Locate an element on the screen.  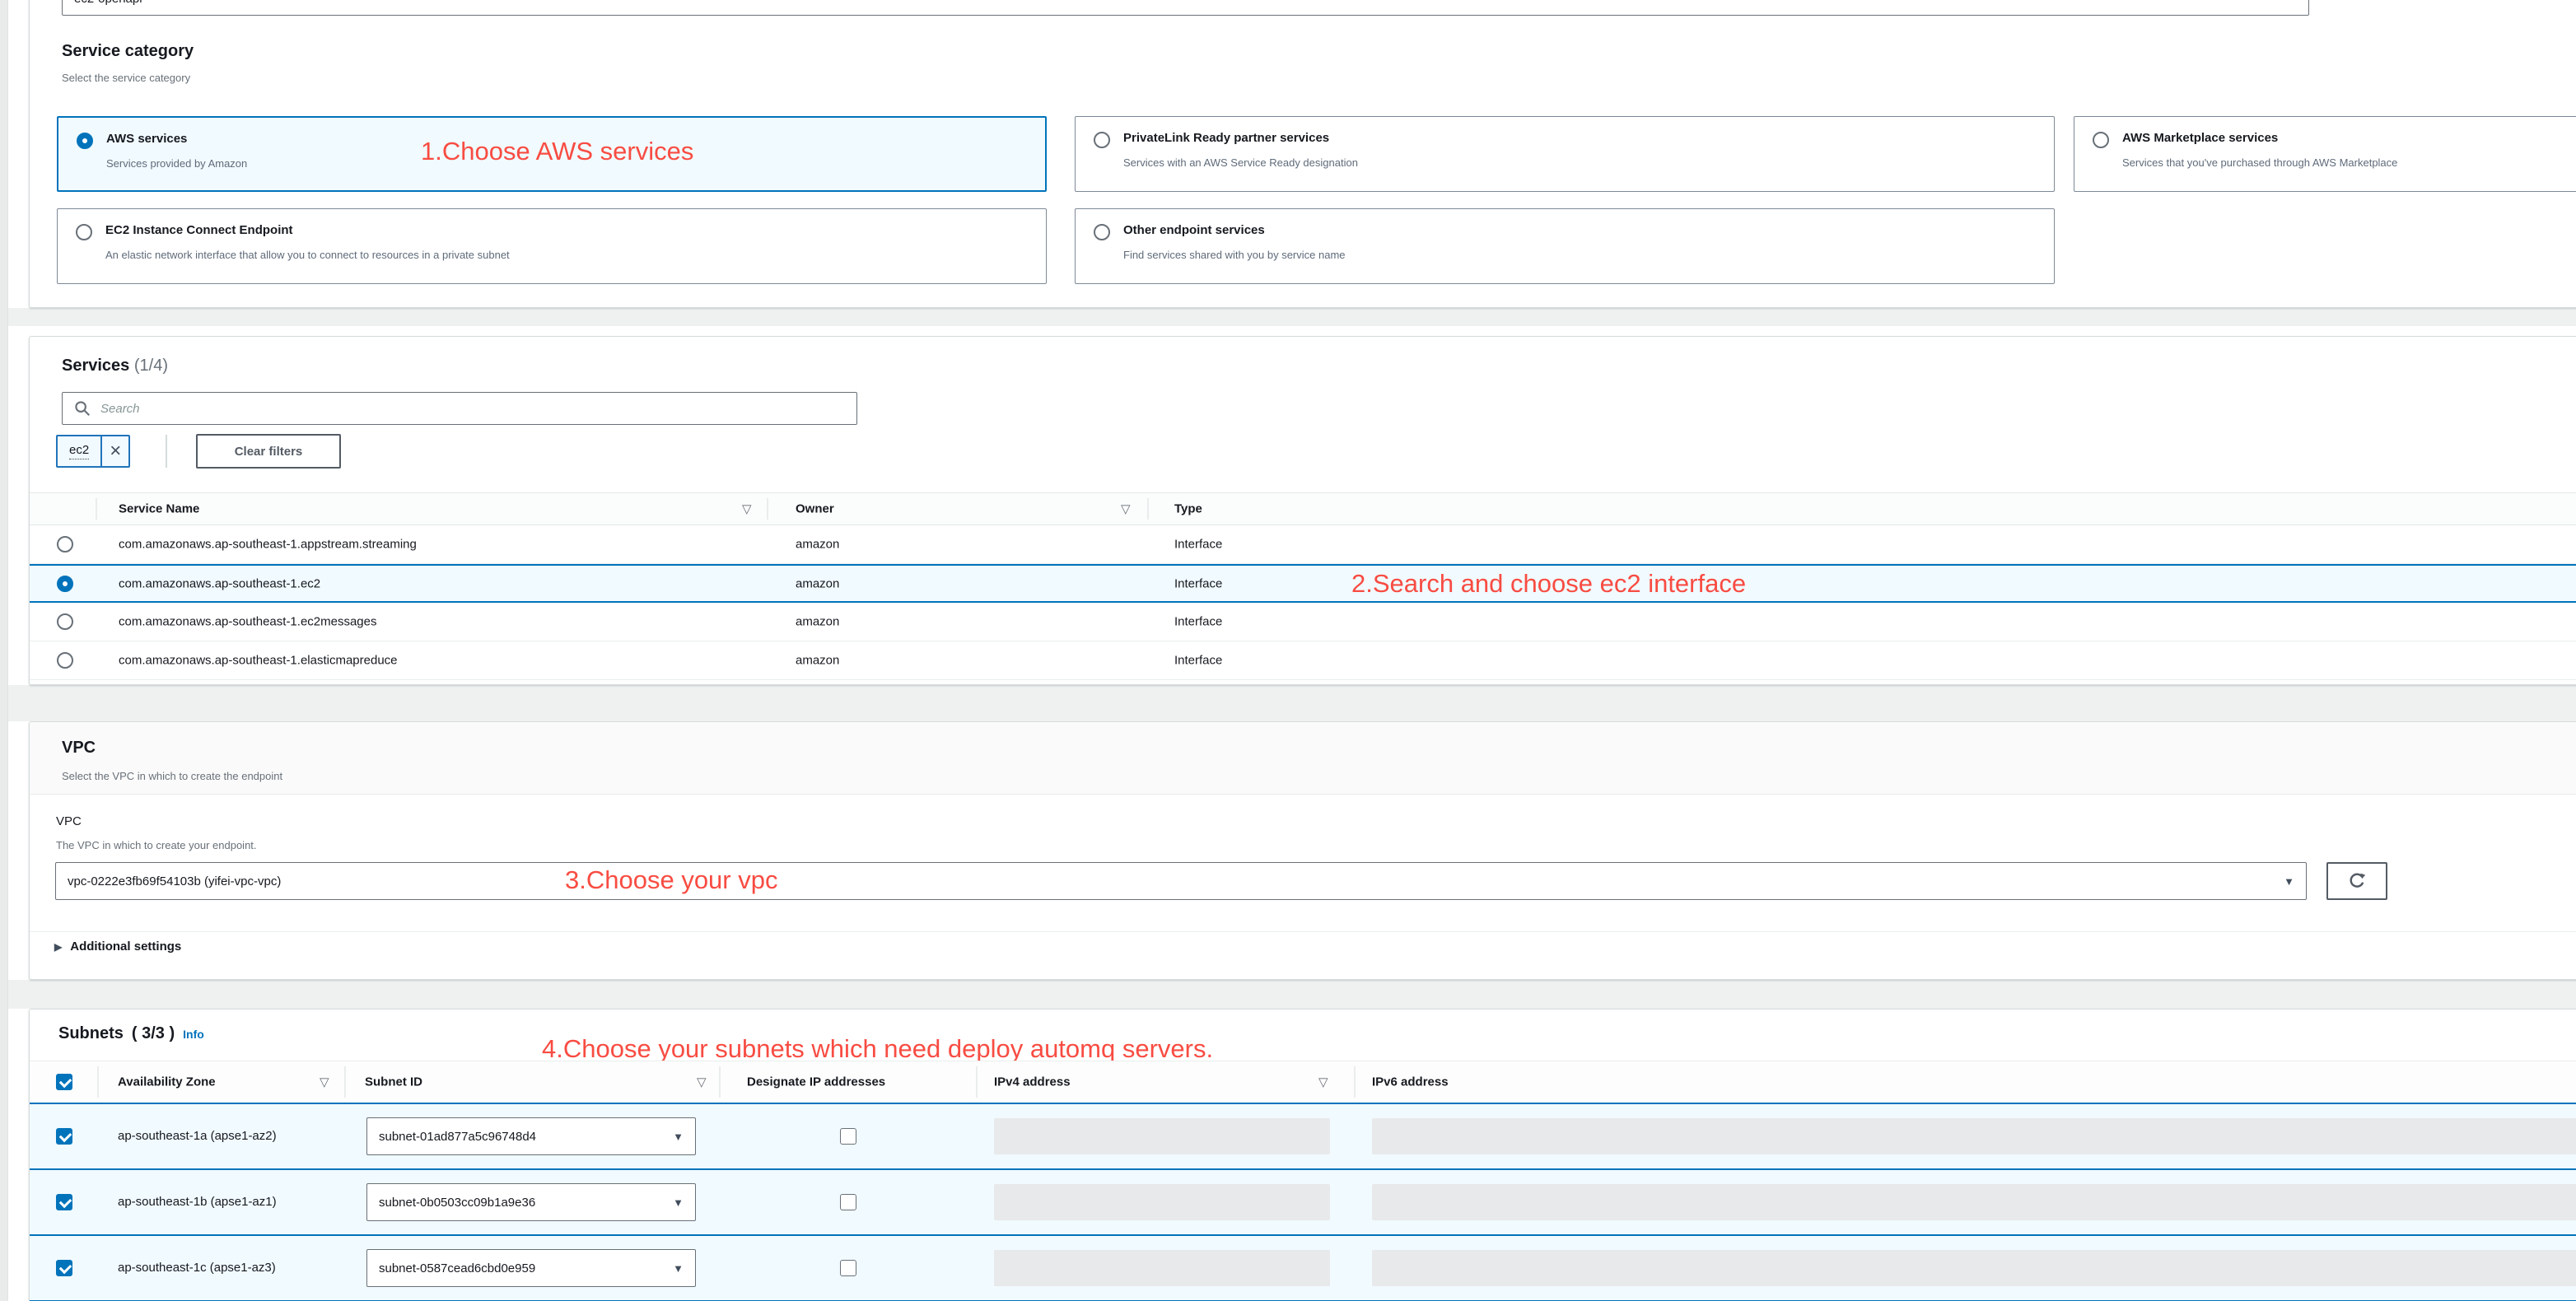
subnet-id-value: subnet-01ad877a5c96748d4 is located at coordinates (458, 1136).